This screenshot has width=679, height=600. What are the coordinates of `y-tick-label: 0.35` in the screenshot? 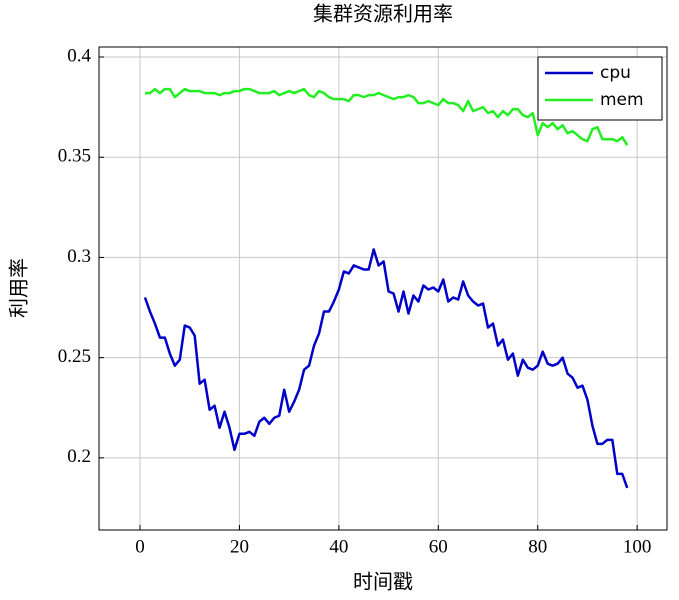 It's located at (74, 156).